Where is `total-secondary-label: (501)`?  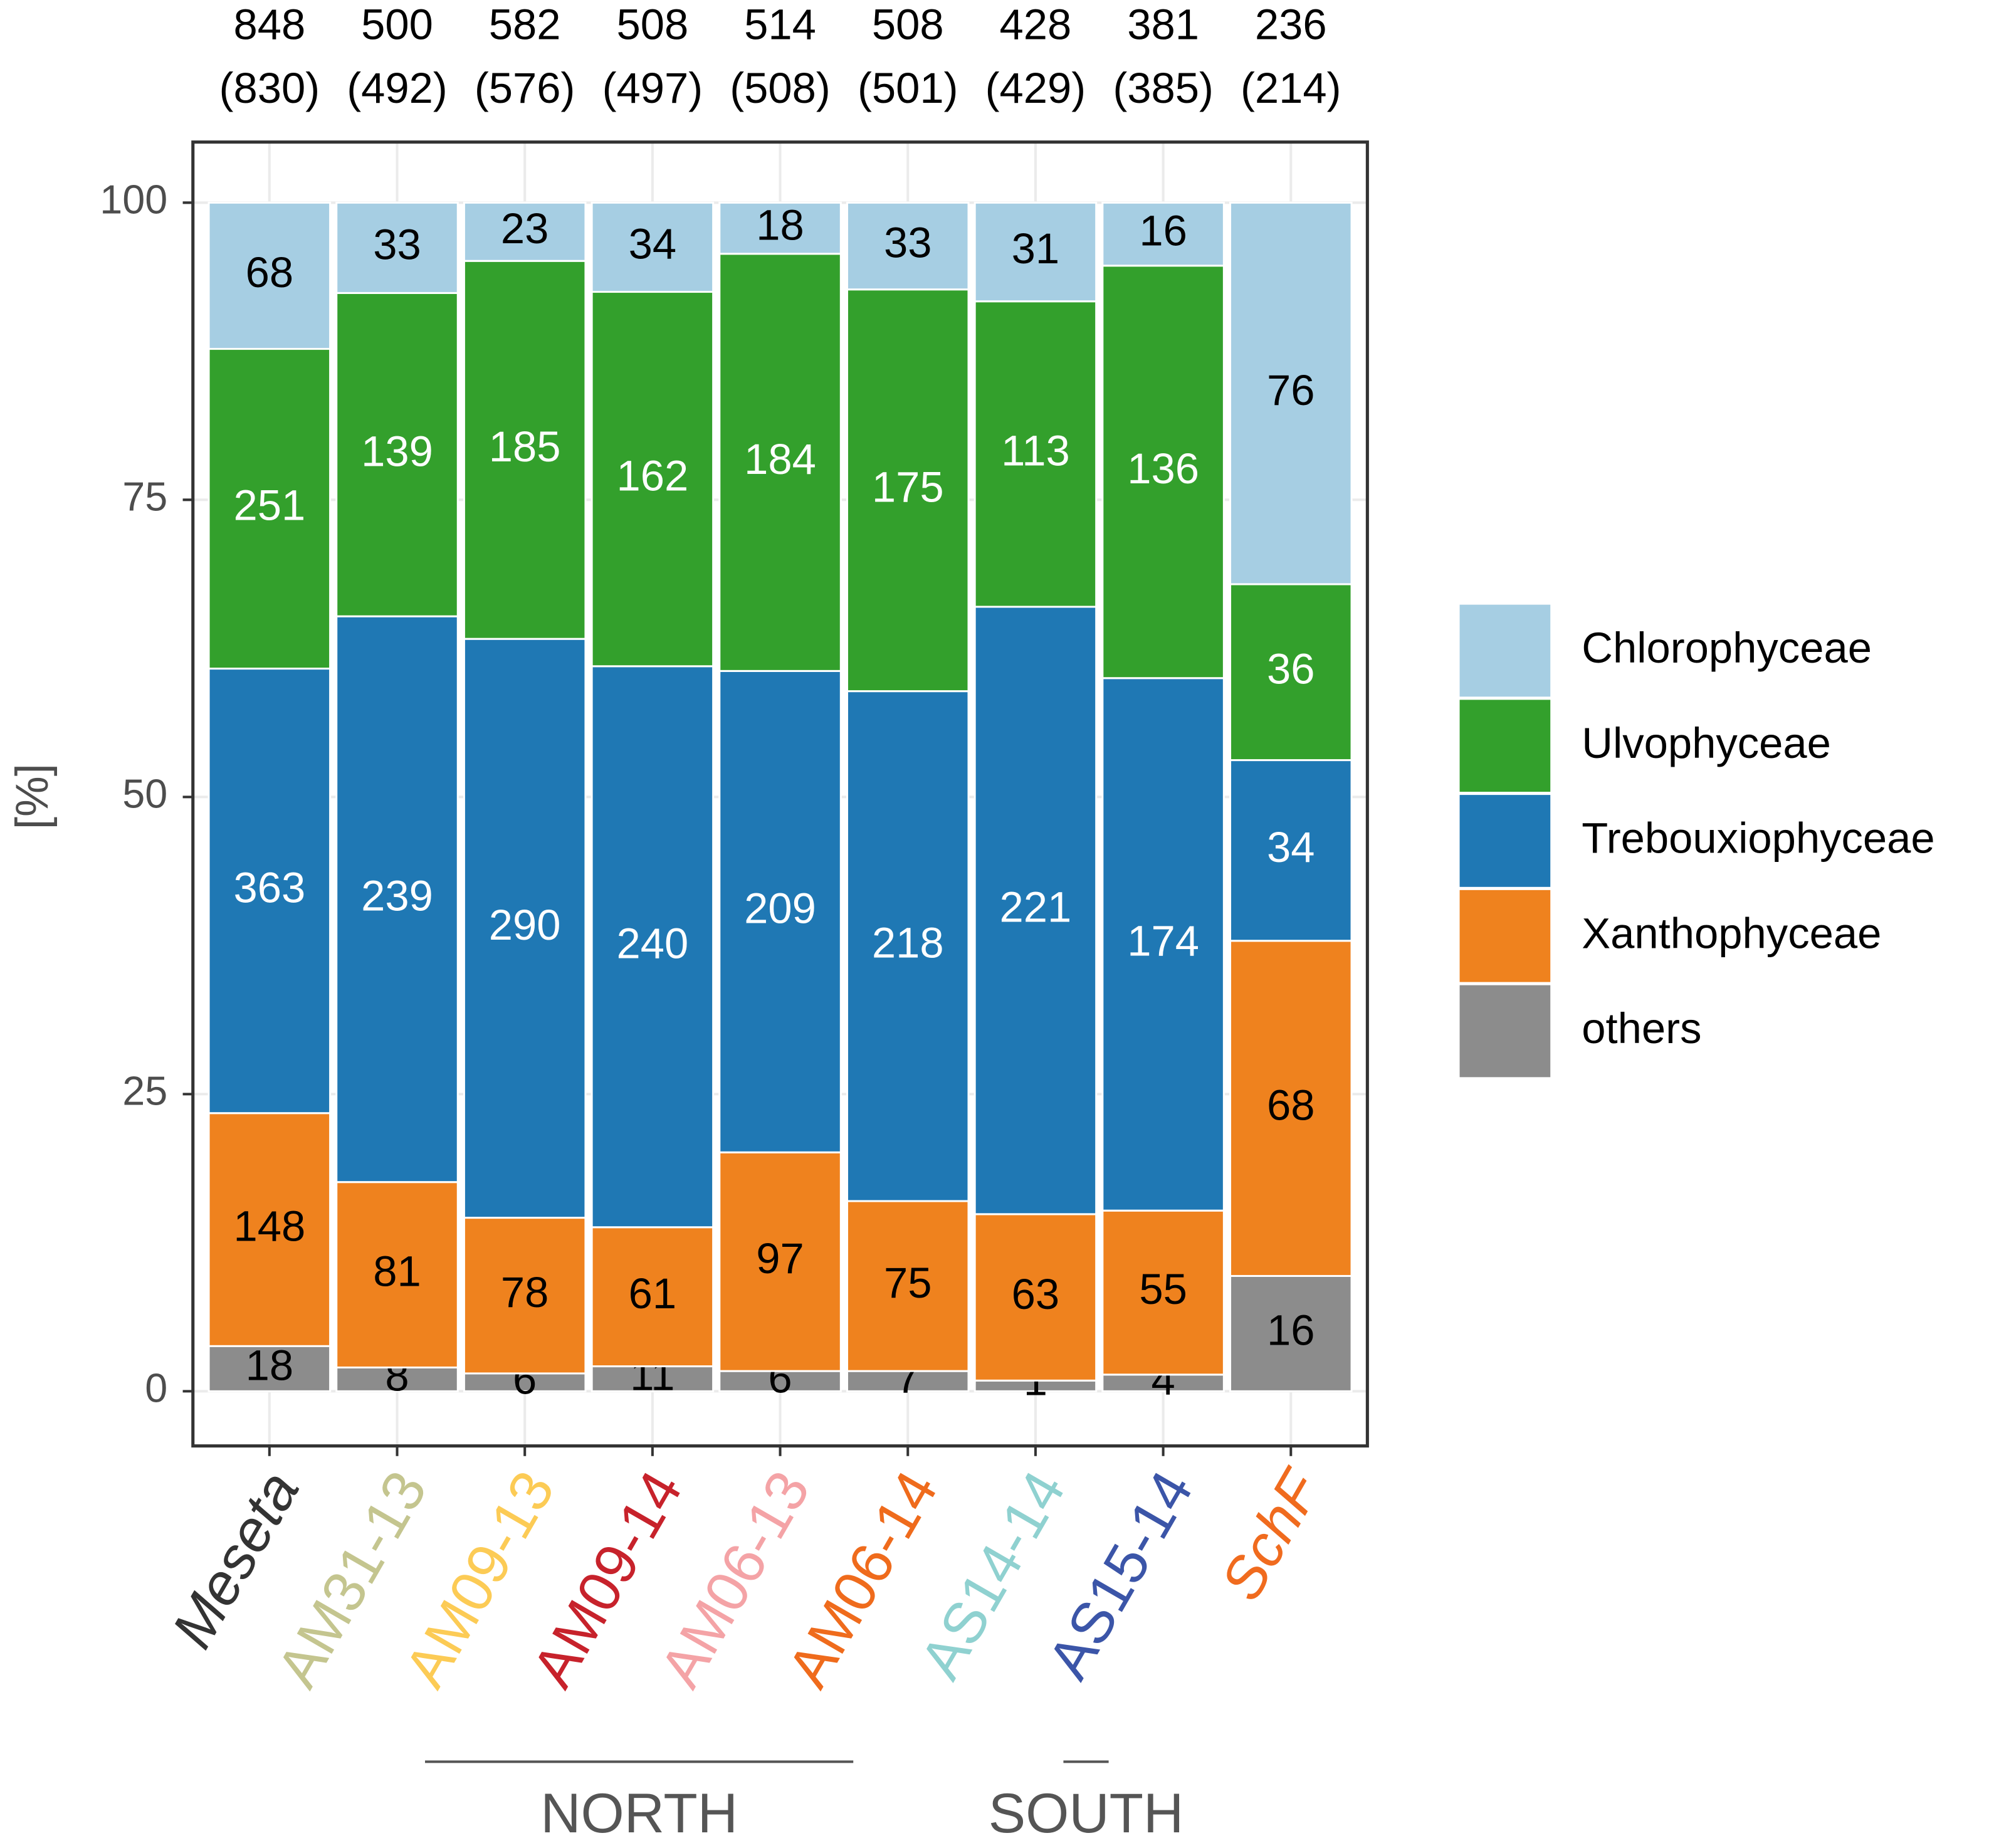
total-secondary-label: (501) is located at coordinates (908, 88).